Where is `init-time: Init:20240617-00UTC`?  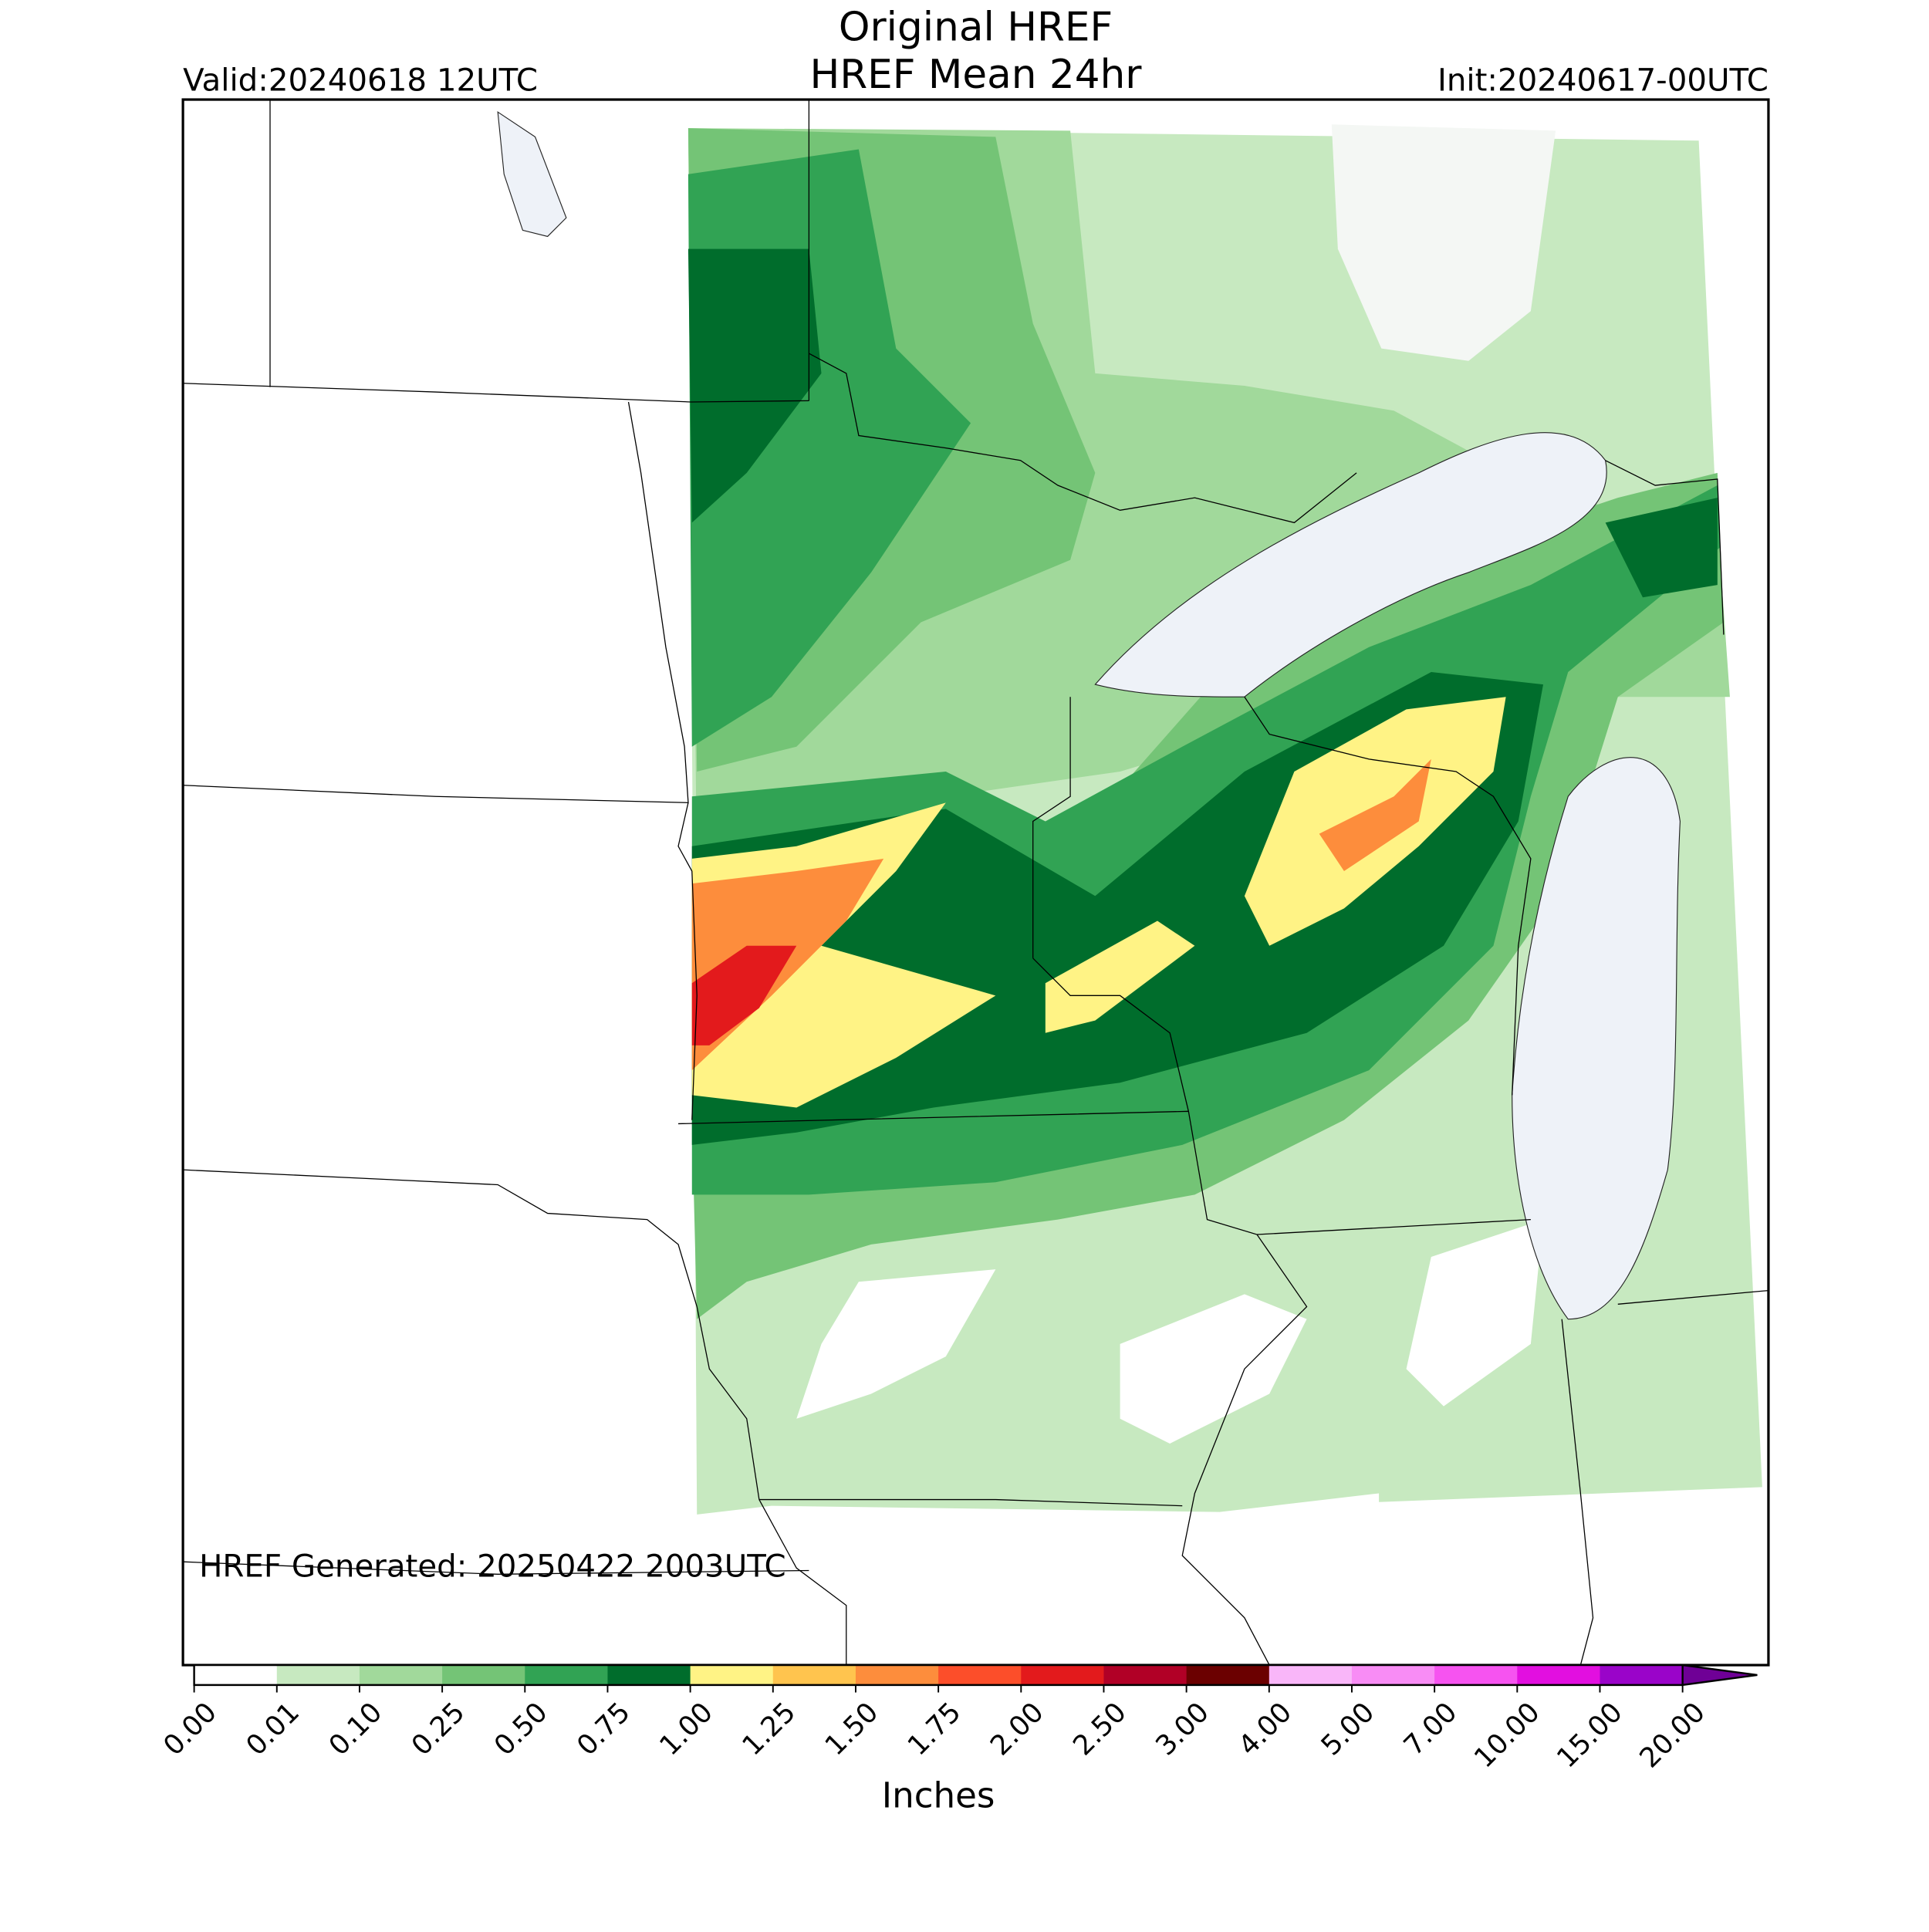 init-time: Init:20240617-00UTC is located at coordinates (1603, 80).